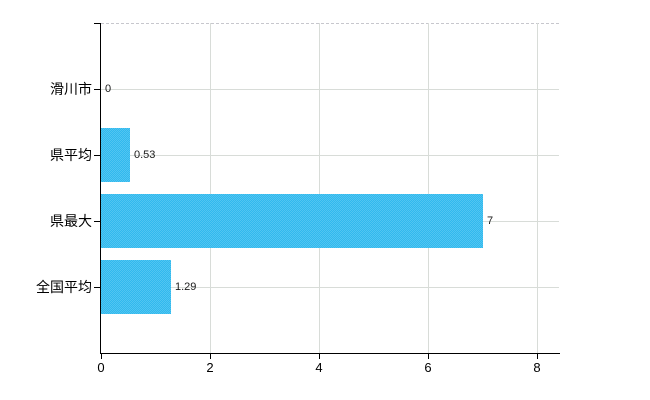 The image size is (650, 400). Describe the element at coordinates (210, 367) in the screenshot. I see `x-tick-label: 2` at that location.